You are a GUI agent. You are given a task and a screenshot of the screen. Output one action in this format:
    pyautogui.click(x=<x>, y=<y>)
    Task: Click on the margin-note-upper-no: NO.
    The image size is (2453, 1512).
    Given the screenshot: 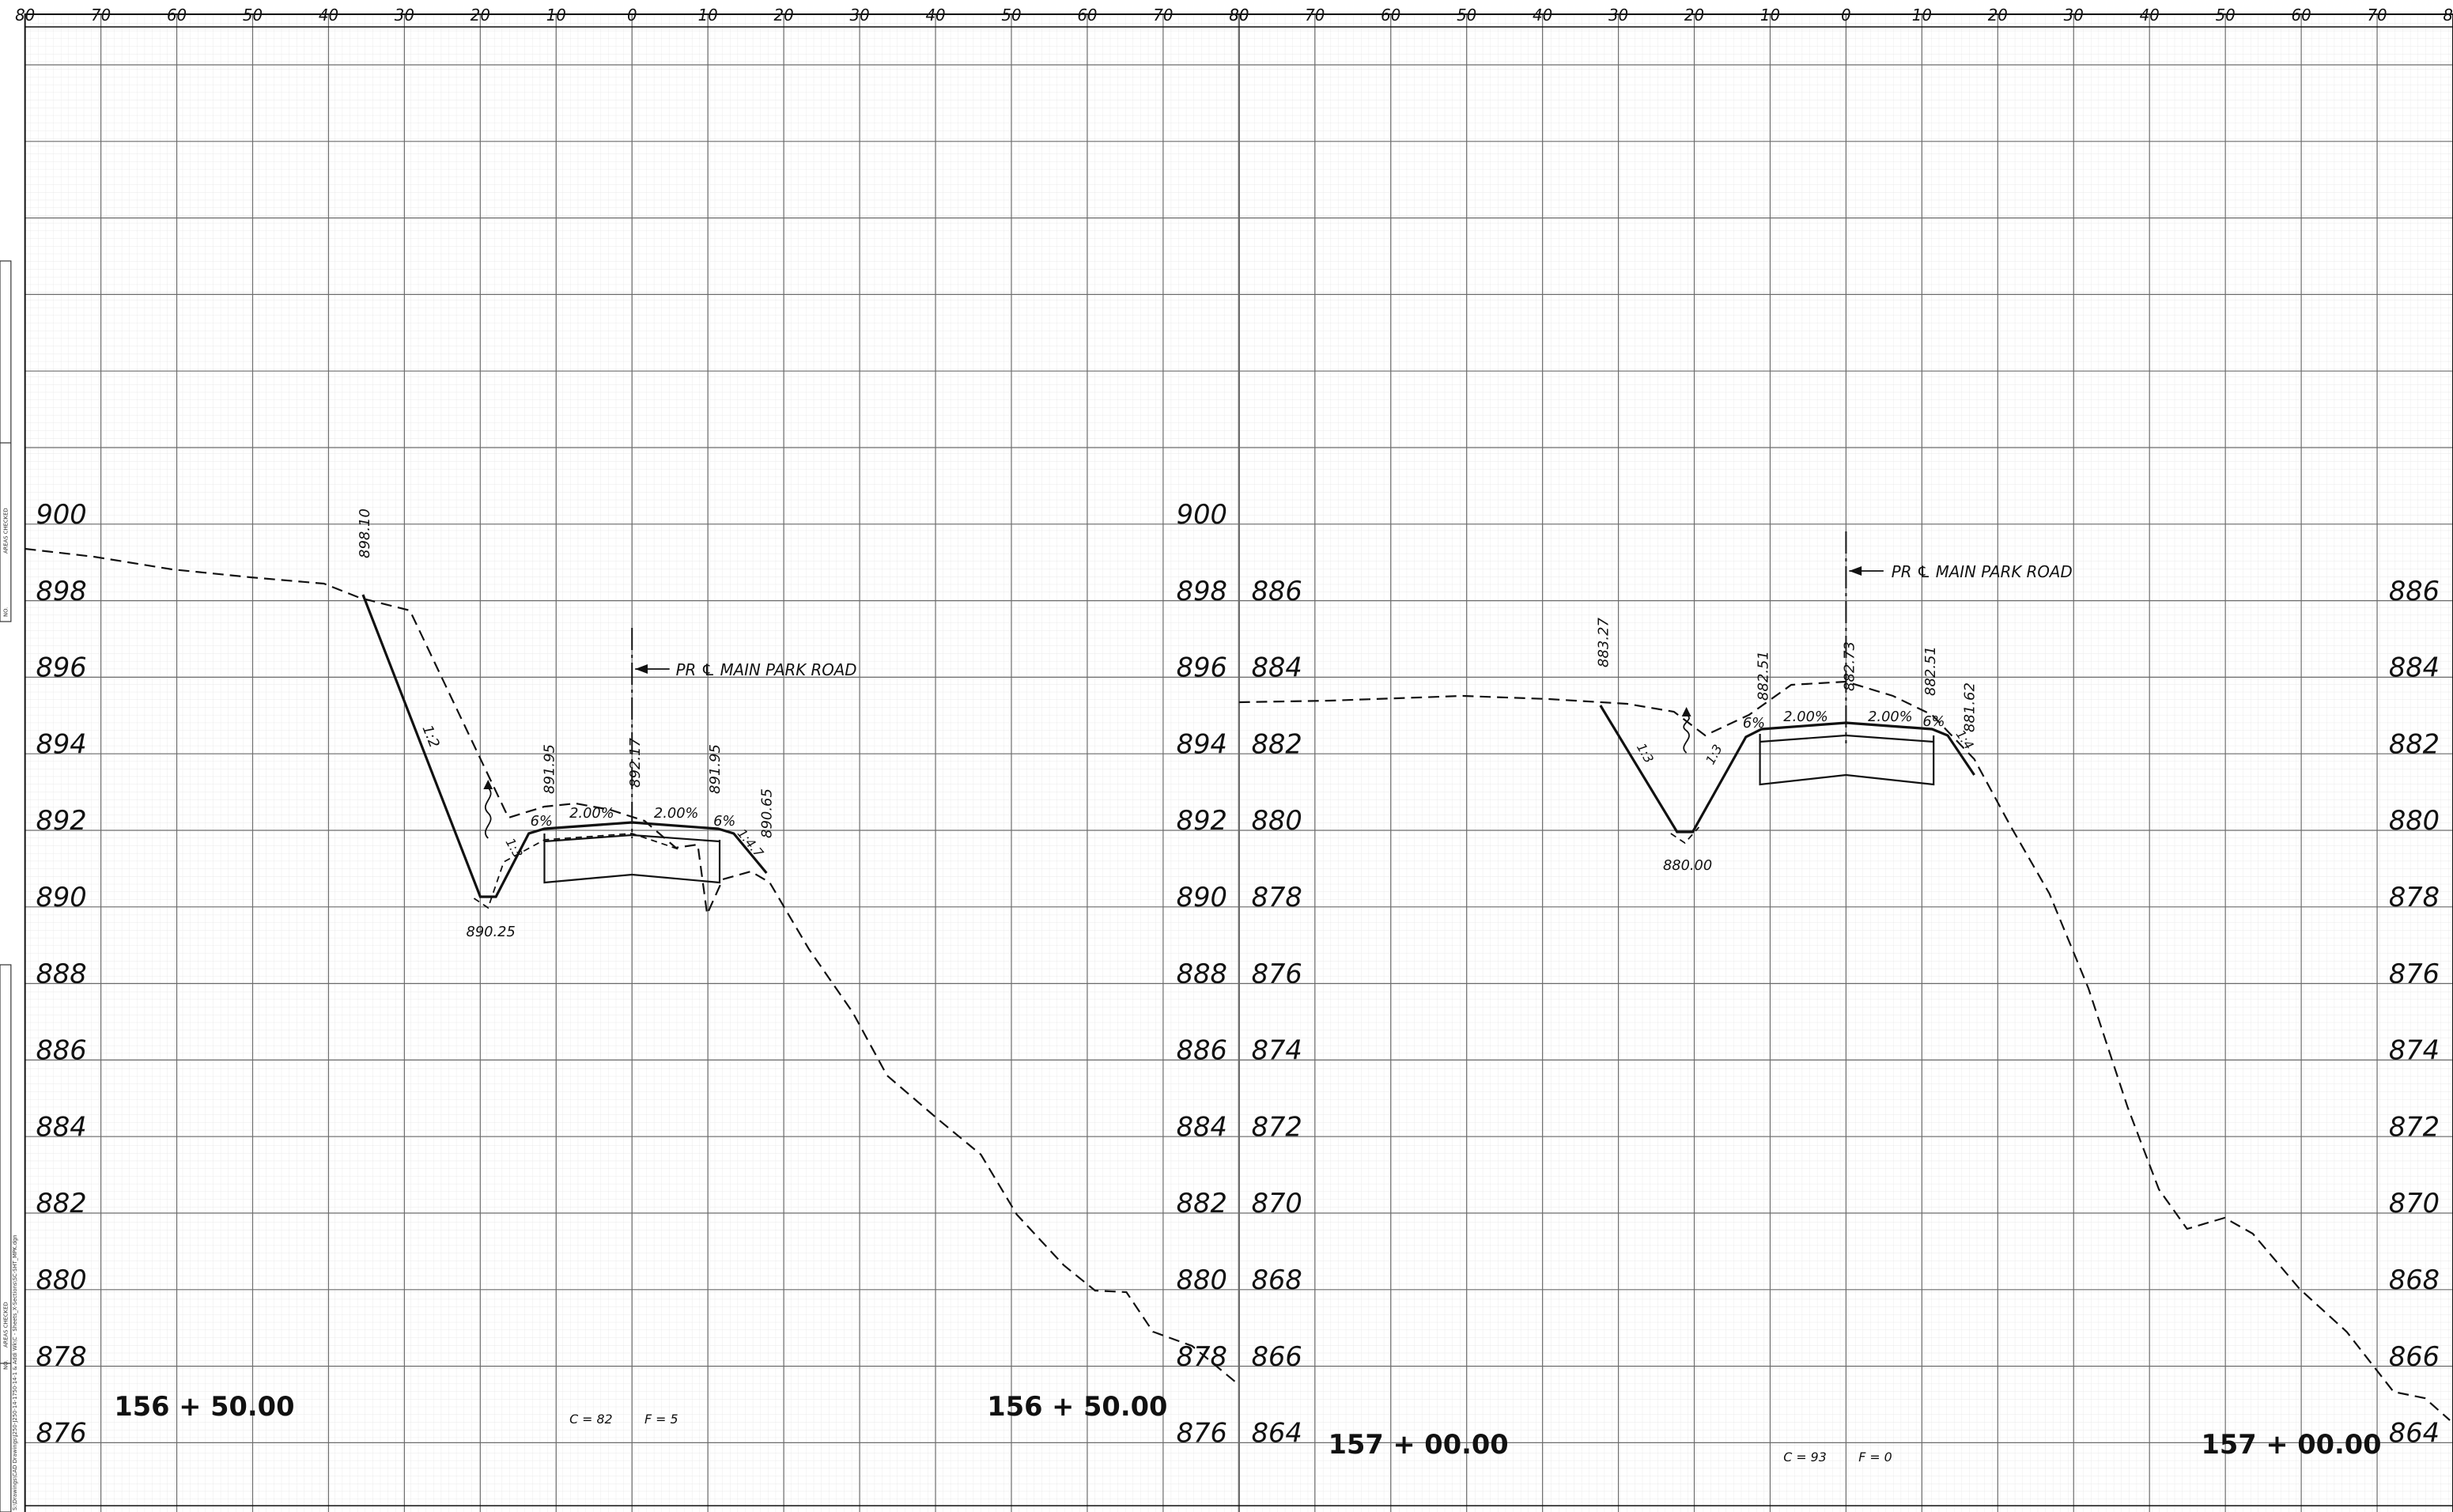 What is the action you would take?
    pyautogui.click(x=6, y=612)
    